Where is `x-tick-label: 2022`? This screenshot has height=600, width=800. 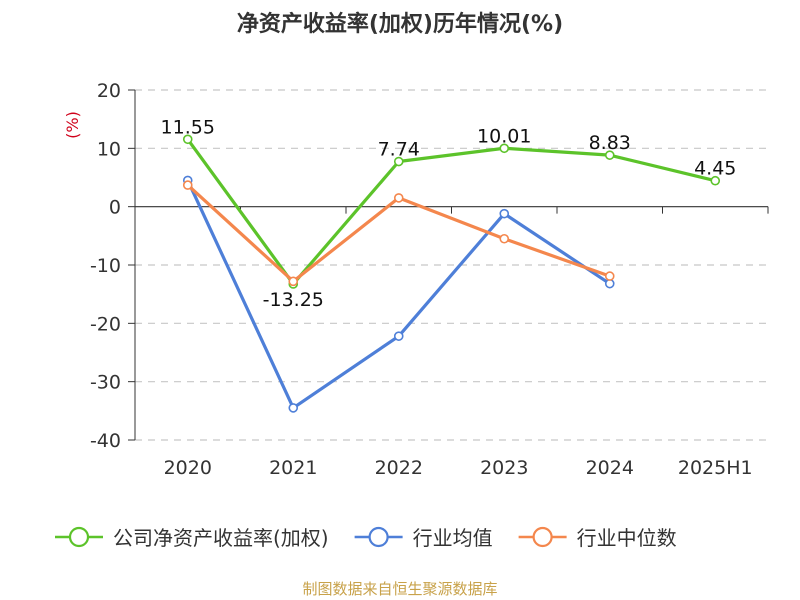
x-tick-label: 2022 is located at coordinates (399, 468).